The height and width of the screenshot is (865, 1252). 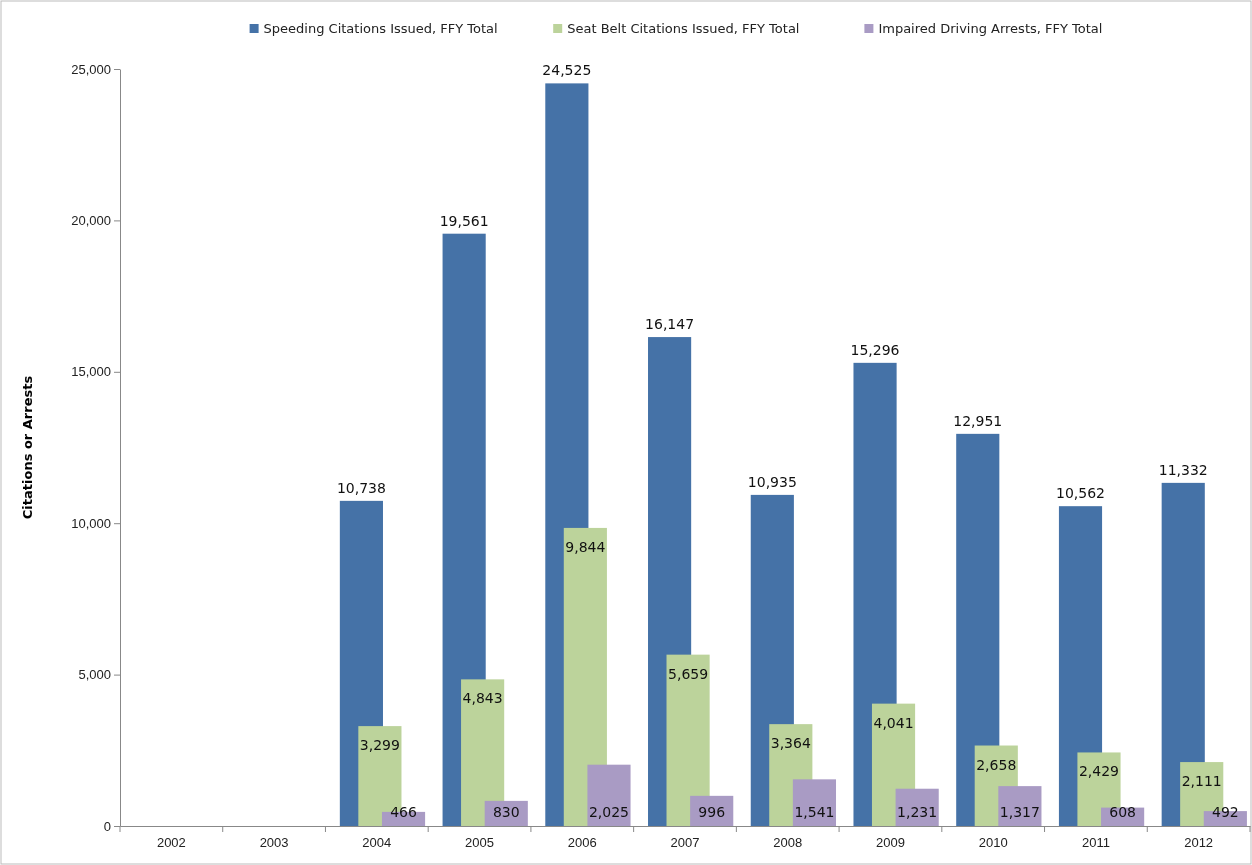 What do you see at coordinates (377, 843) in the screenshot?
I see `x-tick-label: 2004` at bounding box center [377, 843].